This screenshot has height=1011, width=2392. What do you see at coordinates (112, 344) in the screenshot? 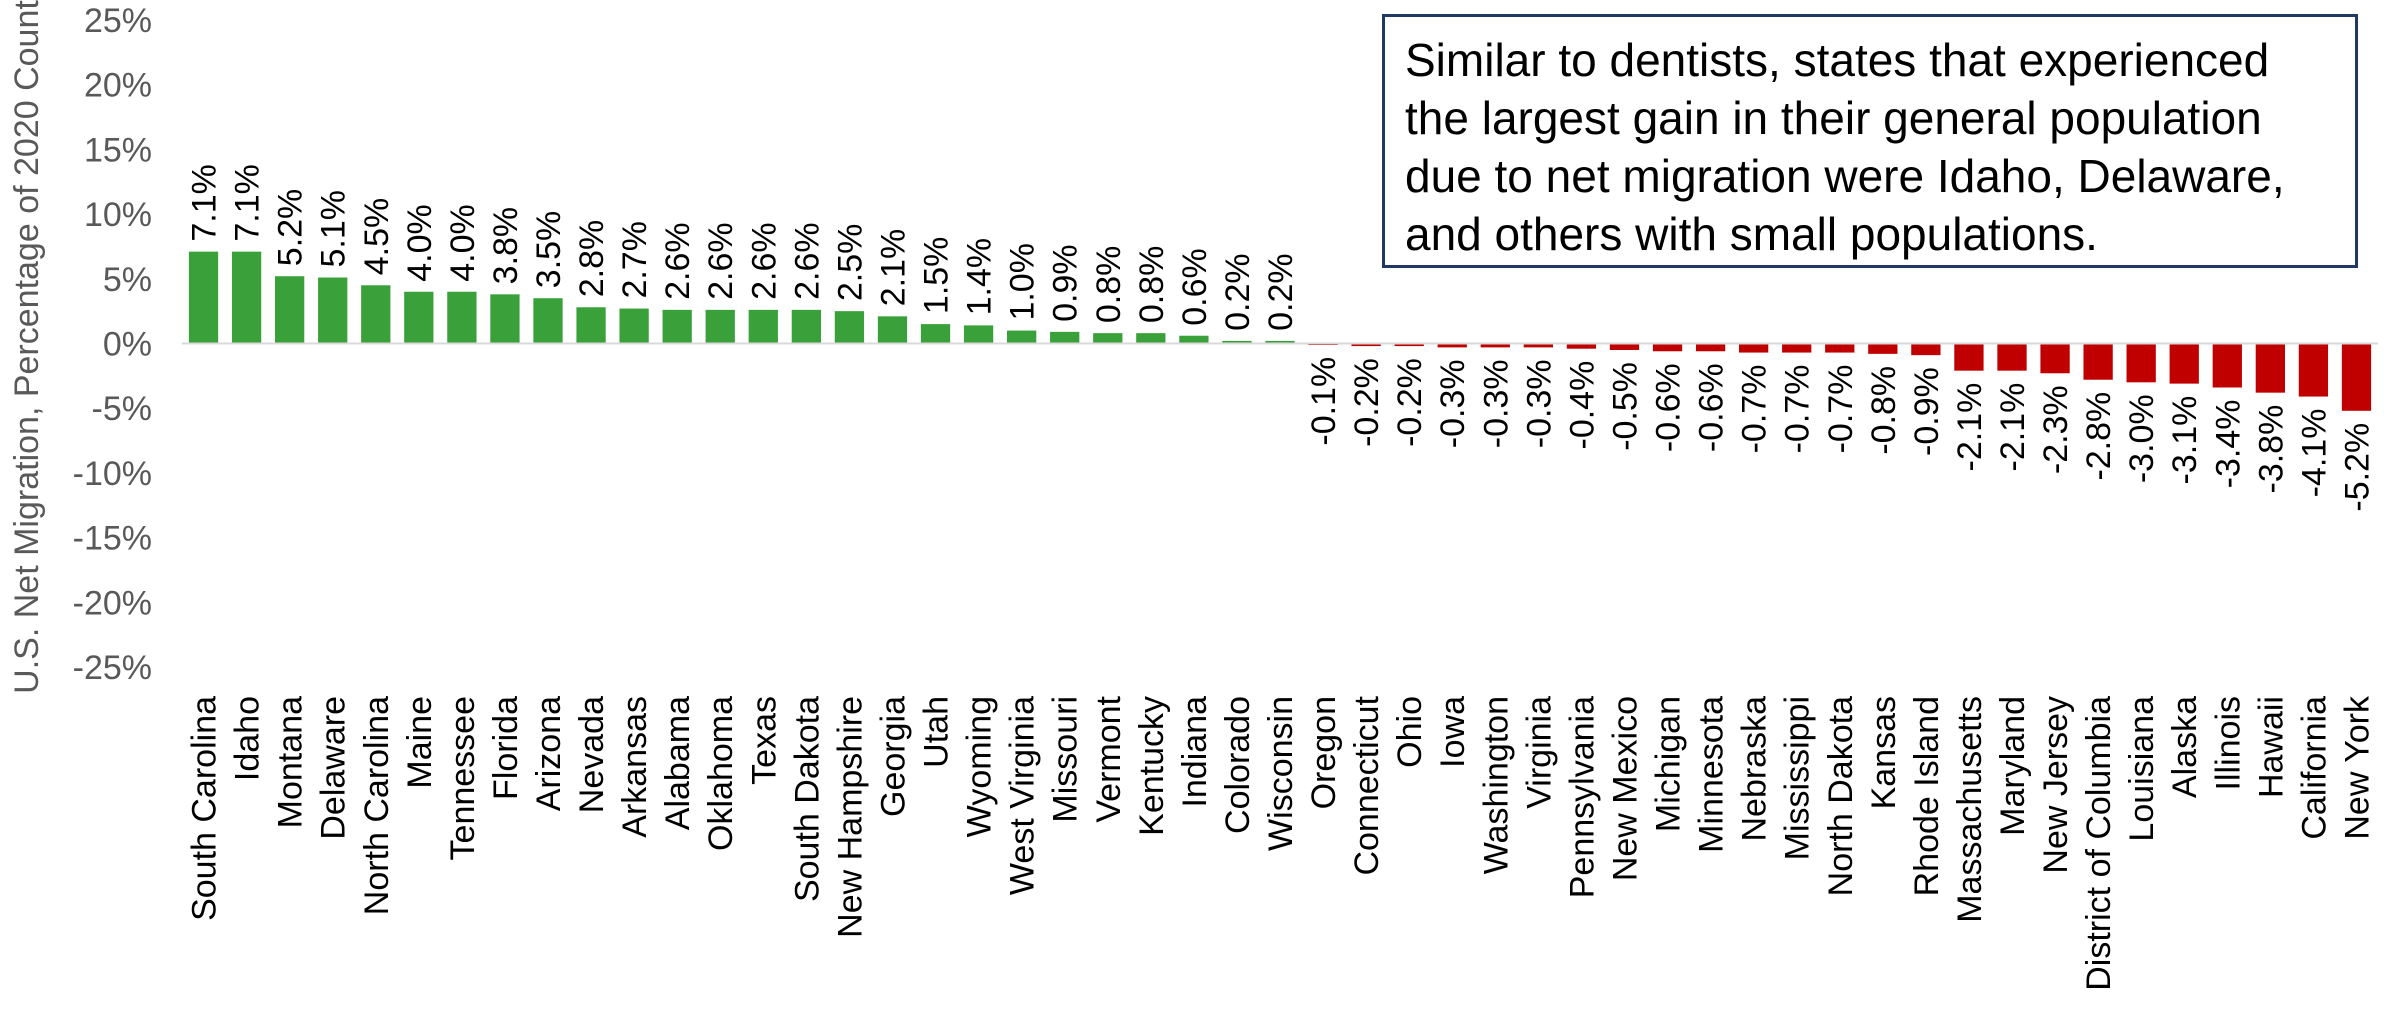
I see `y-axis-ticks: -25% -20% -15% -10% -5% 0% 5% 10% 15% 20% 25%` at bounding box center [112, 344].